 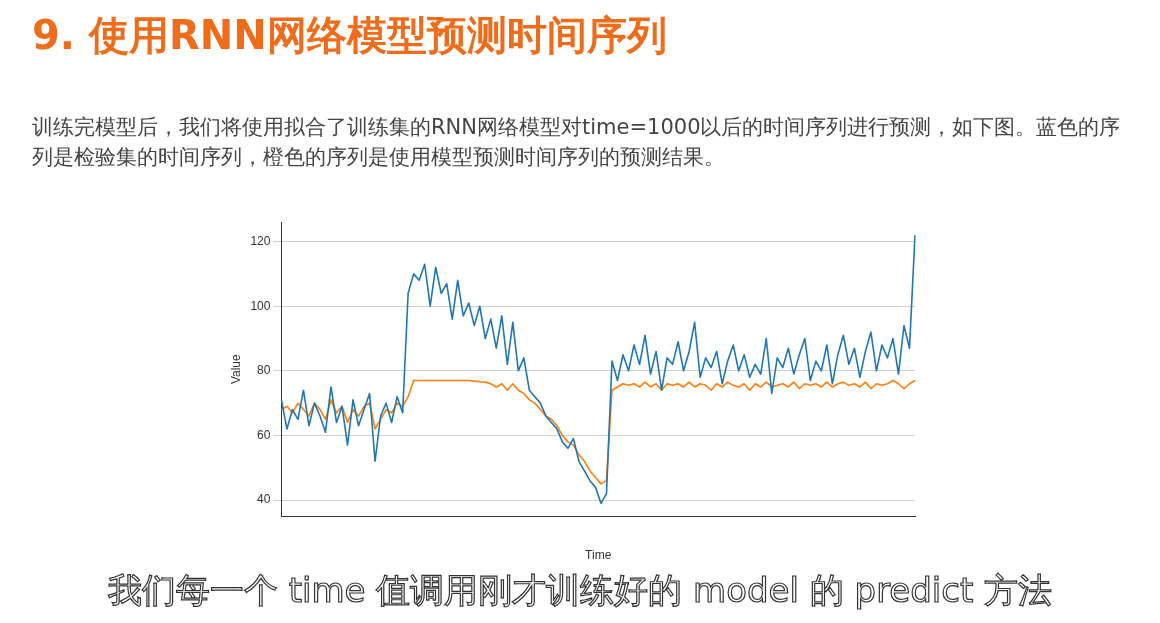 I want to click on y-tick-label: 100, so click(x=260, y=305).